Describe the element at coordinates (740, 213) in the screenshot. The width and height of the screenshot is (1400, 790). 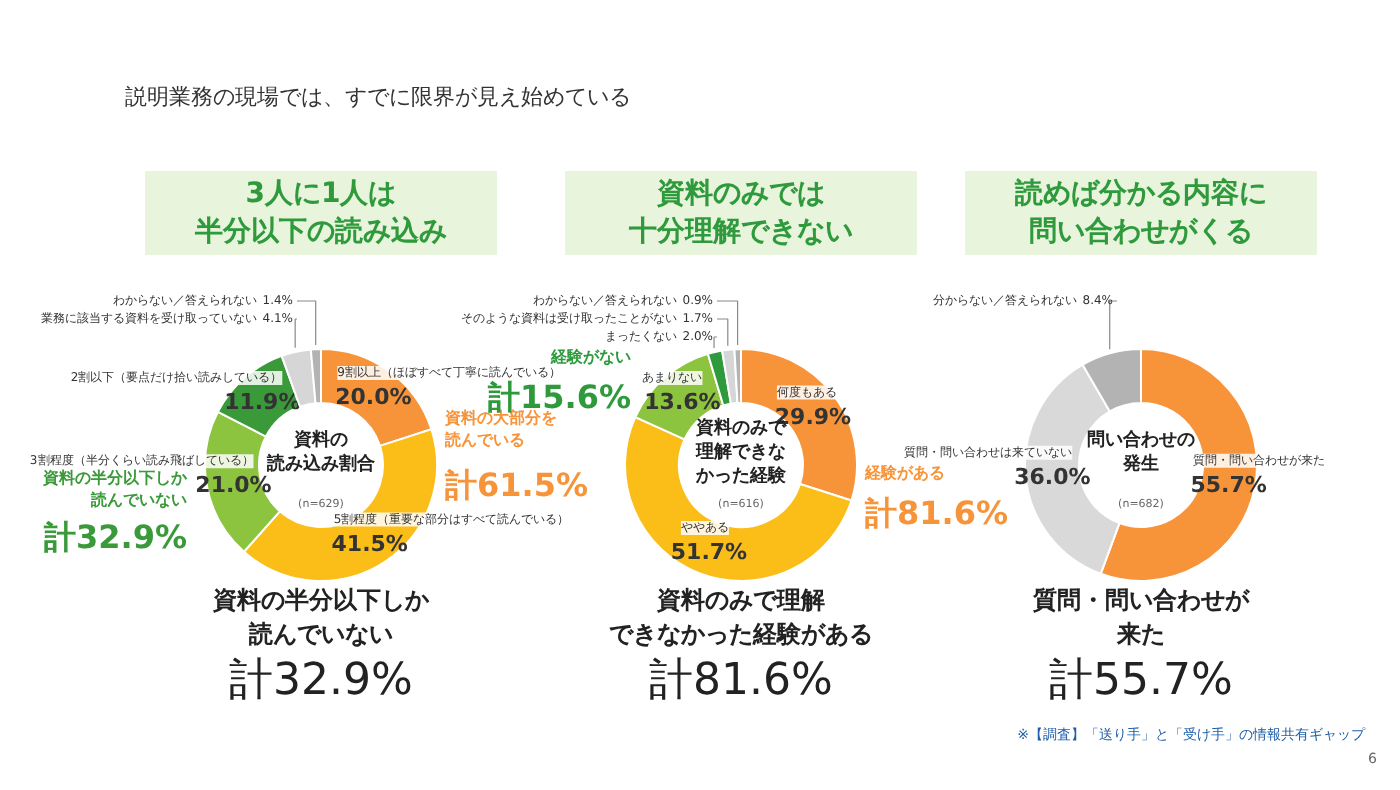
I see `chart-title: 資料のみでは十分理解できない` at that location.